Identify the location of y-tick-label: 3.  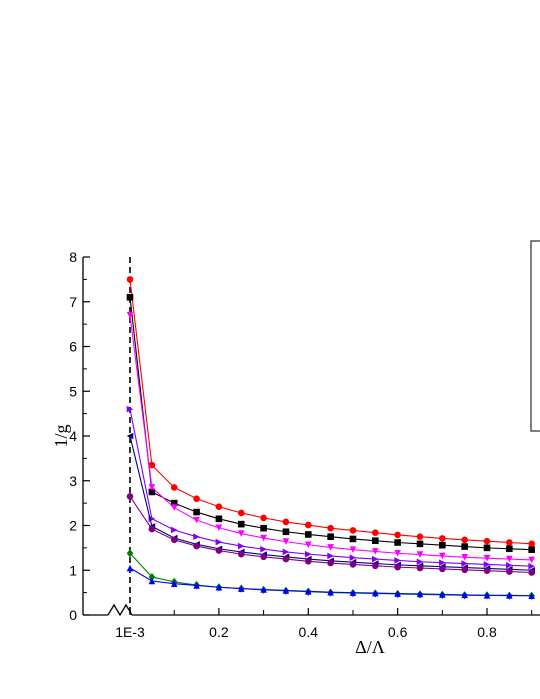
(73, 481).